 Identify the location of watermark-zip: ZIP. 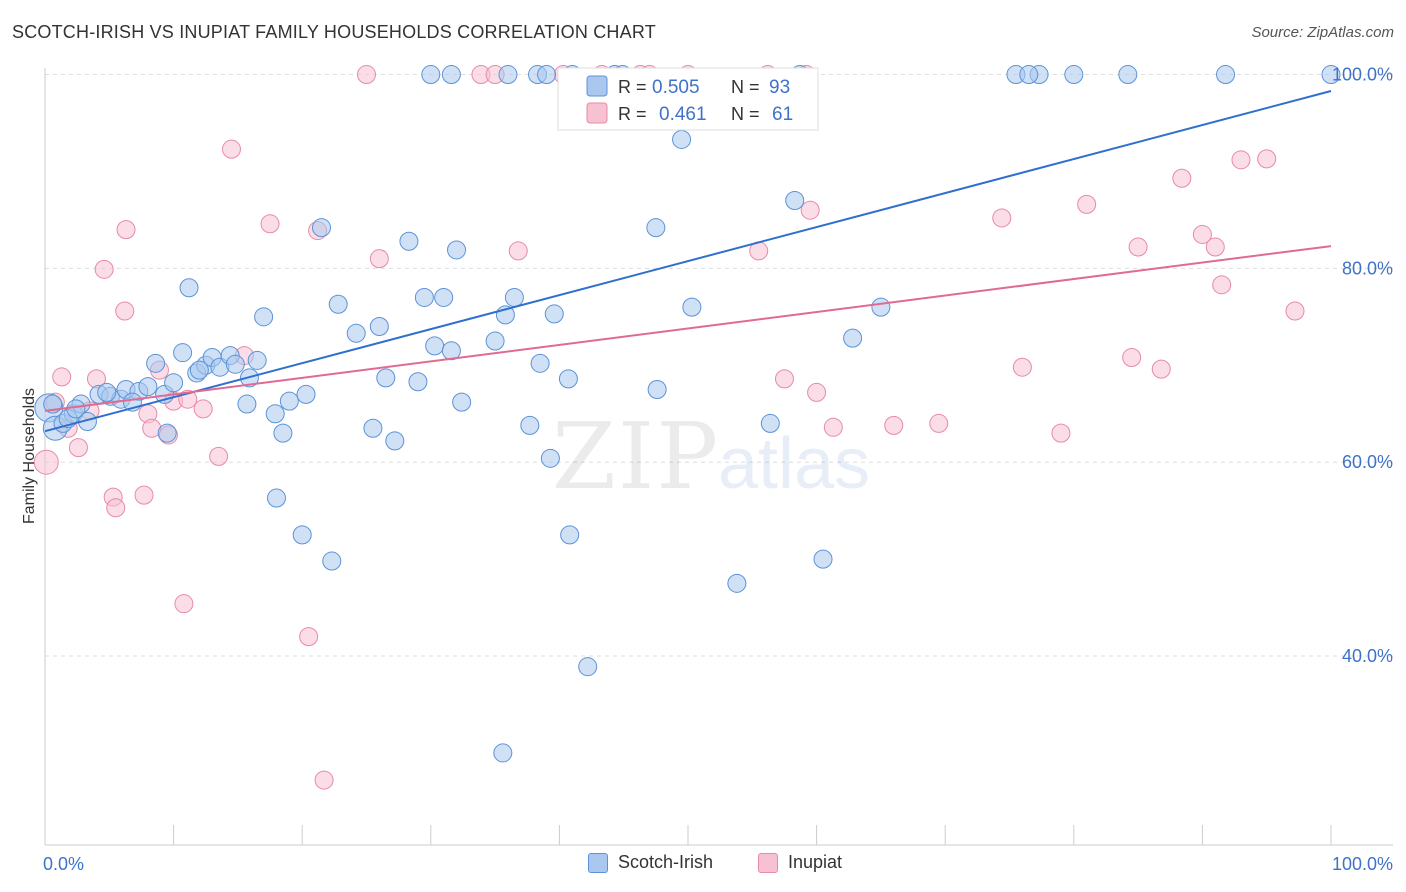
(636, 456).